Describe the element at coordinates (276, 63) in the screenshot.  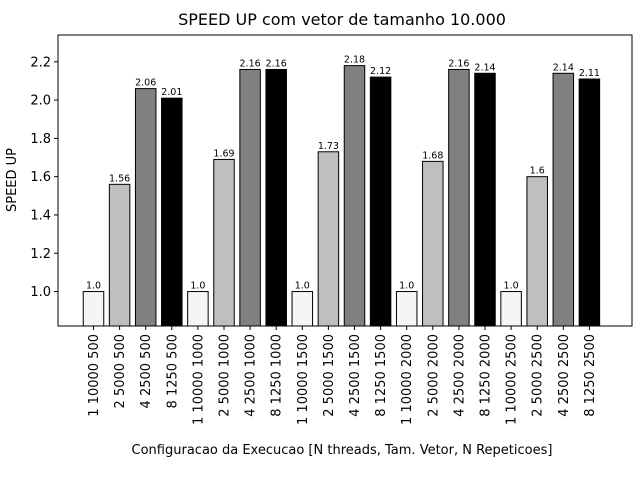
I see `bar-value-label-8: 2.16` at that location.